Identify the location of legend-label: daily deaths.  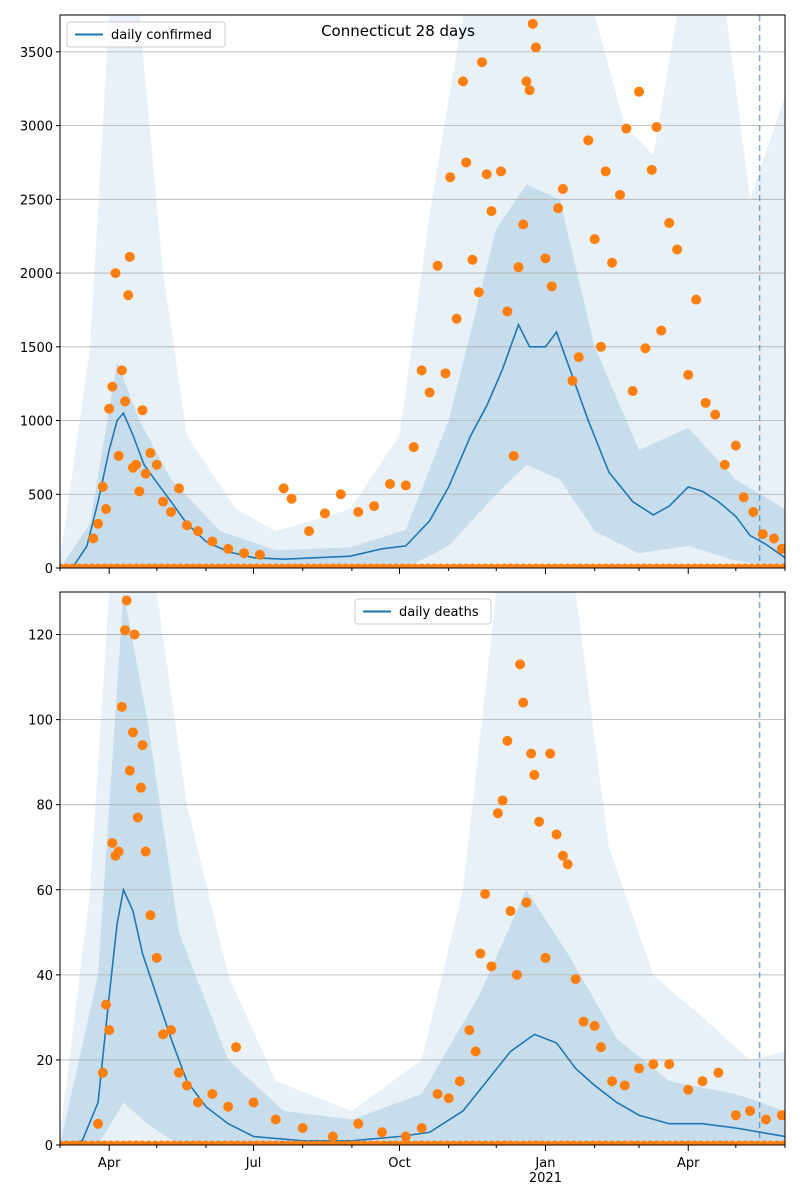
(439, 612).